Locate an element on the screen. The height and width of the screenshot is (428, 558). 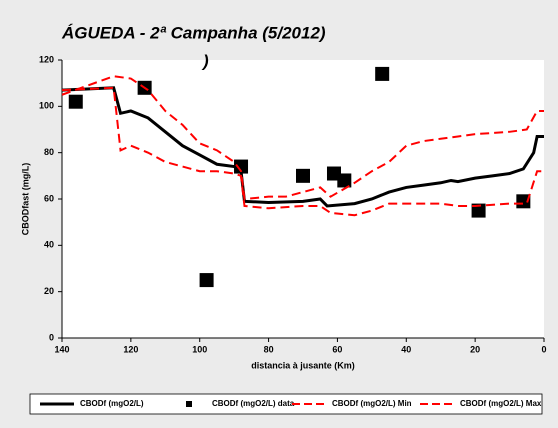
y-tick-label: 100 is located at coordinates (46, 106).